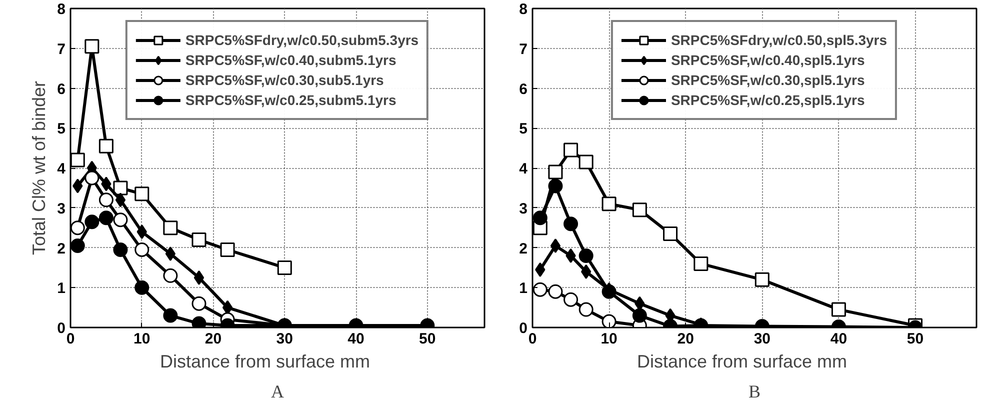 This screenshot has width=984, height=406. I want to click on legend-label: SRPC5%SFdry,w/c0.50,spl5.3yrs, so click(779, 40).